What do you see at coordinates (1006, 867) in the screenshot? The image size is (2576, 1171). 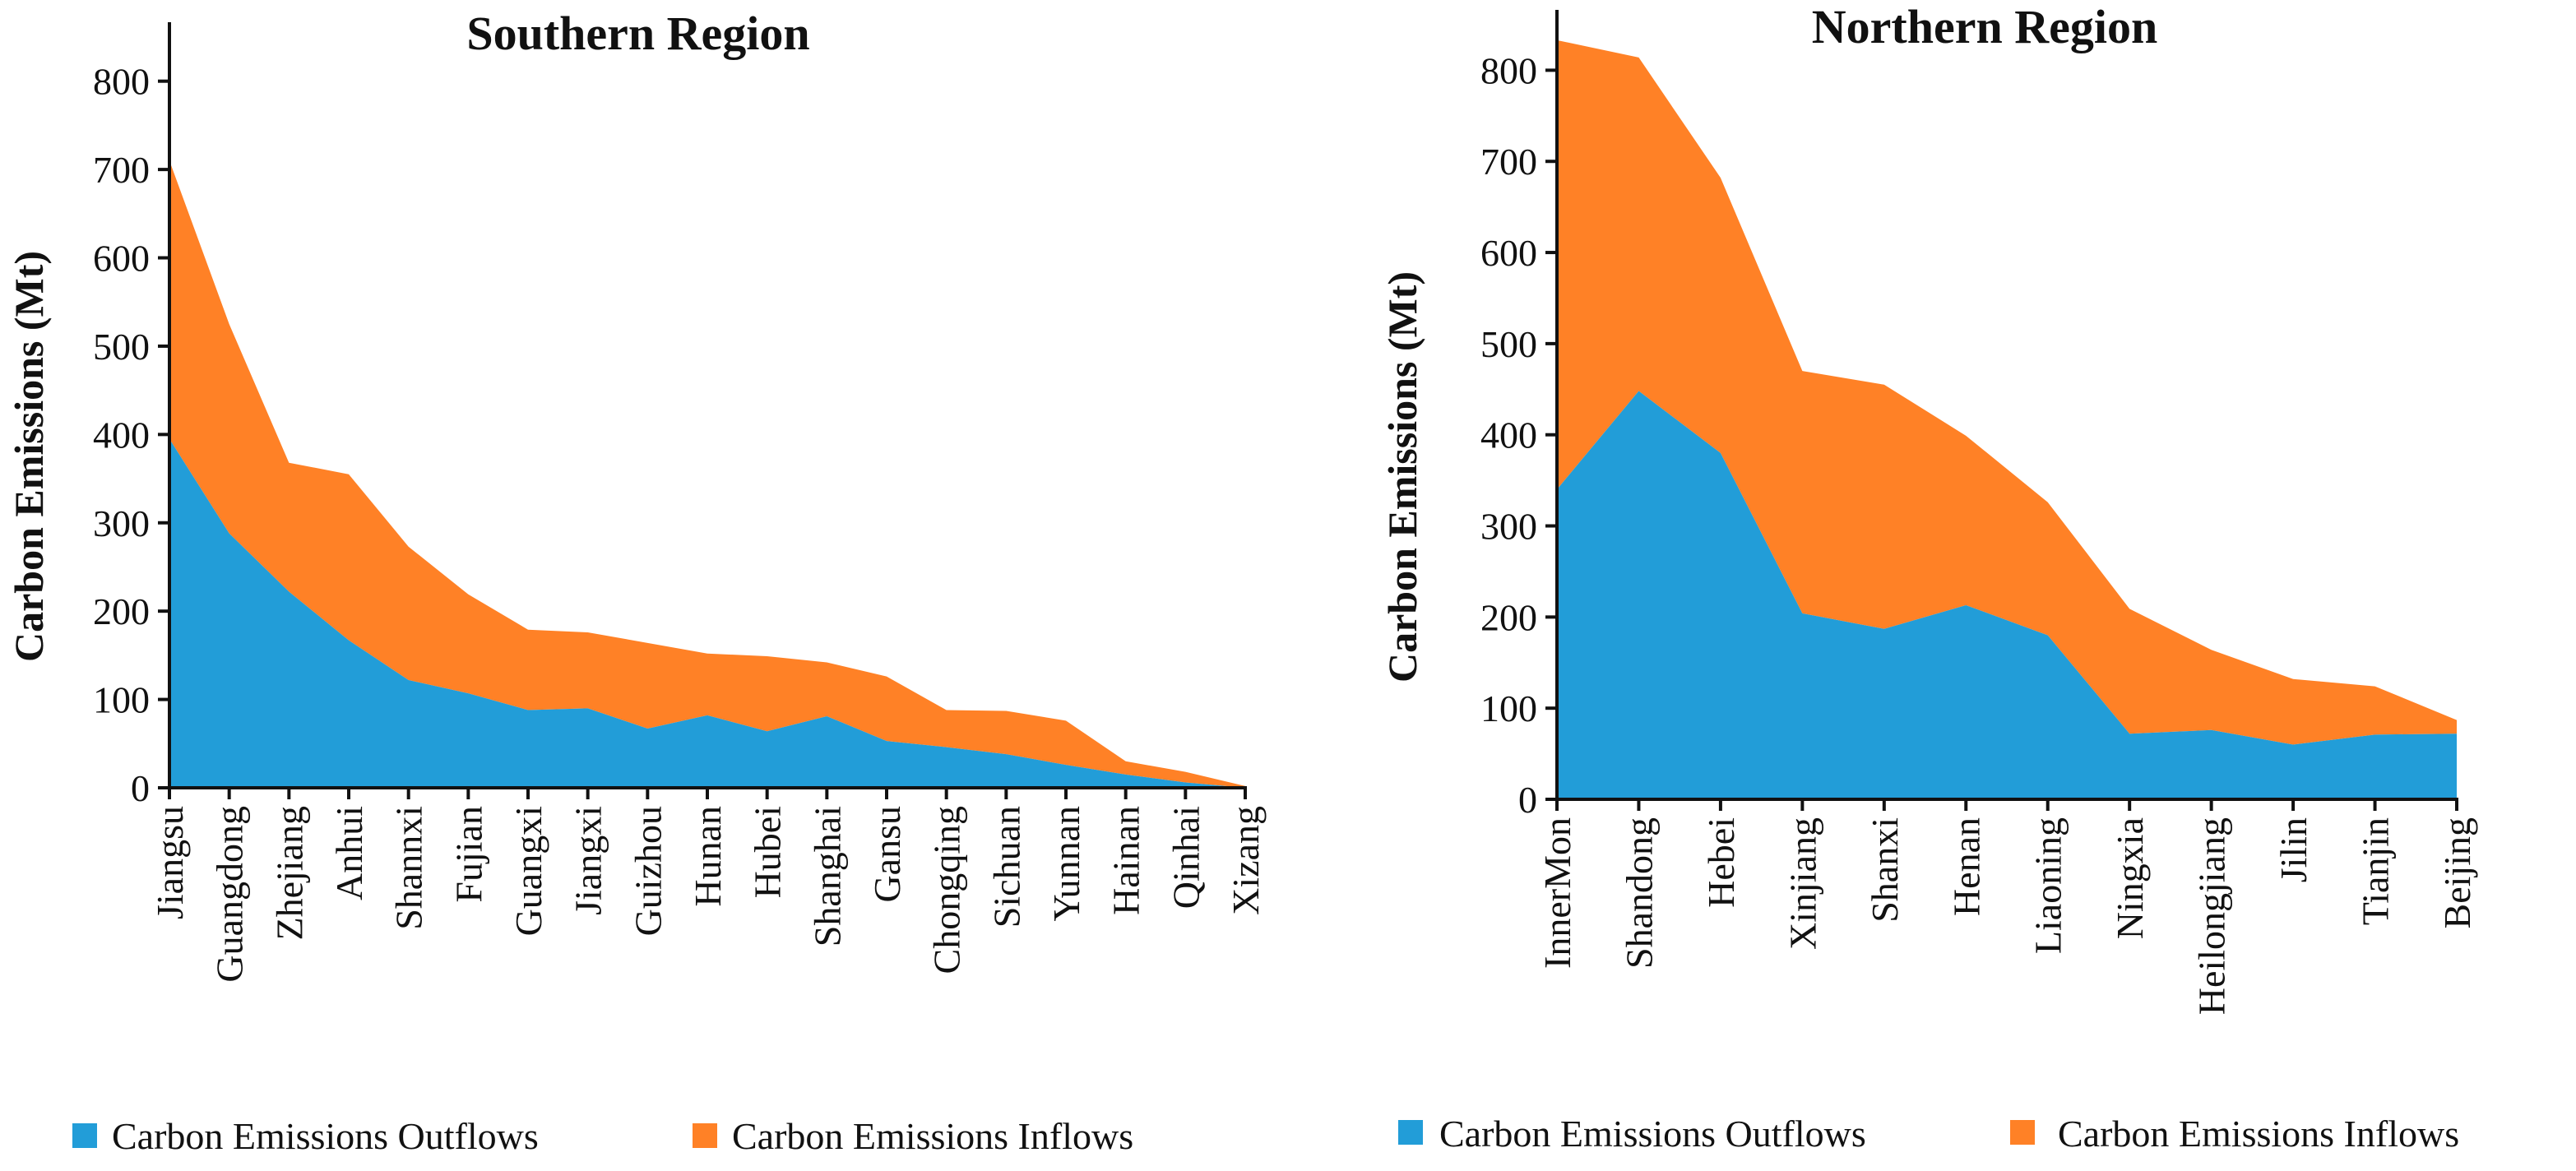 I see `x-tick-label: Sichuan` at bounding box center [1006, 867].